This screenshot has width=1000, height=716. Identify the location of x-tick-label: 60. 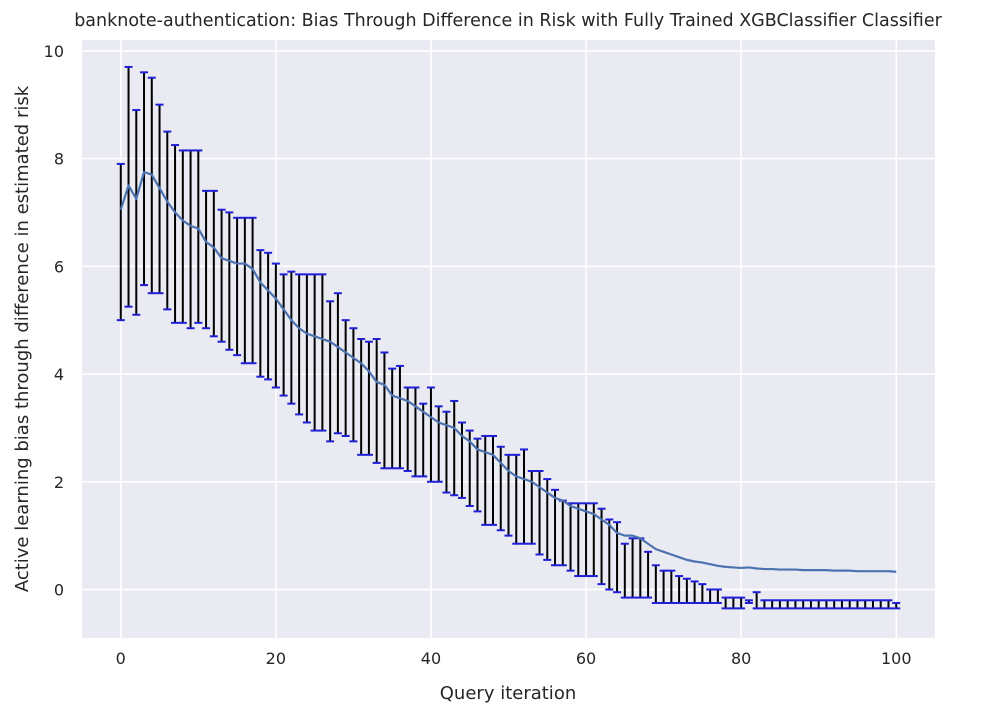
(586, 658).